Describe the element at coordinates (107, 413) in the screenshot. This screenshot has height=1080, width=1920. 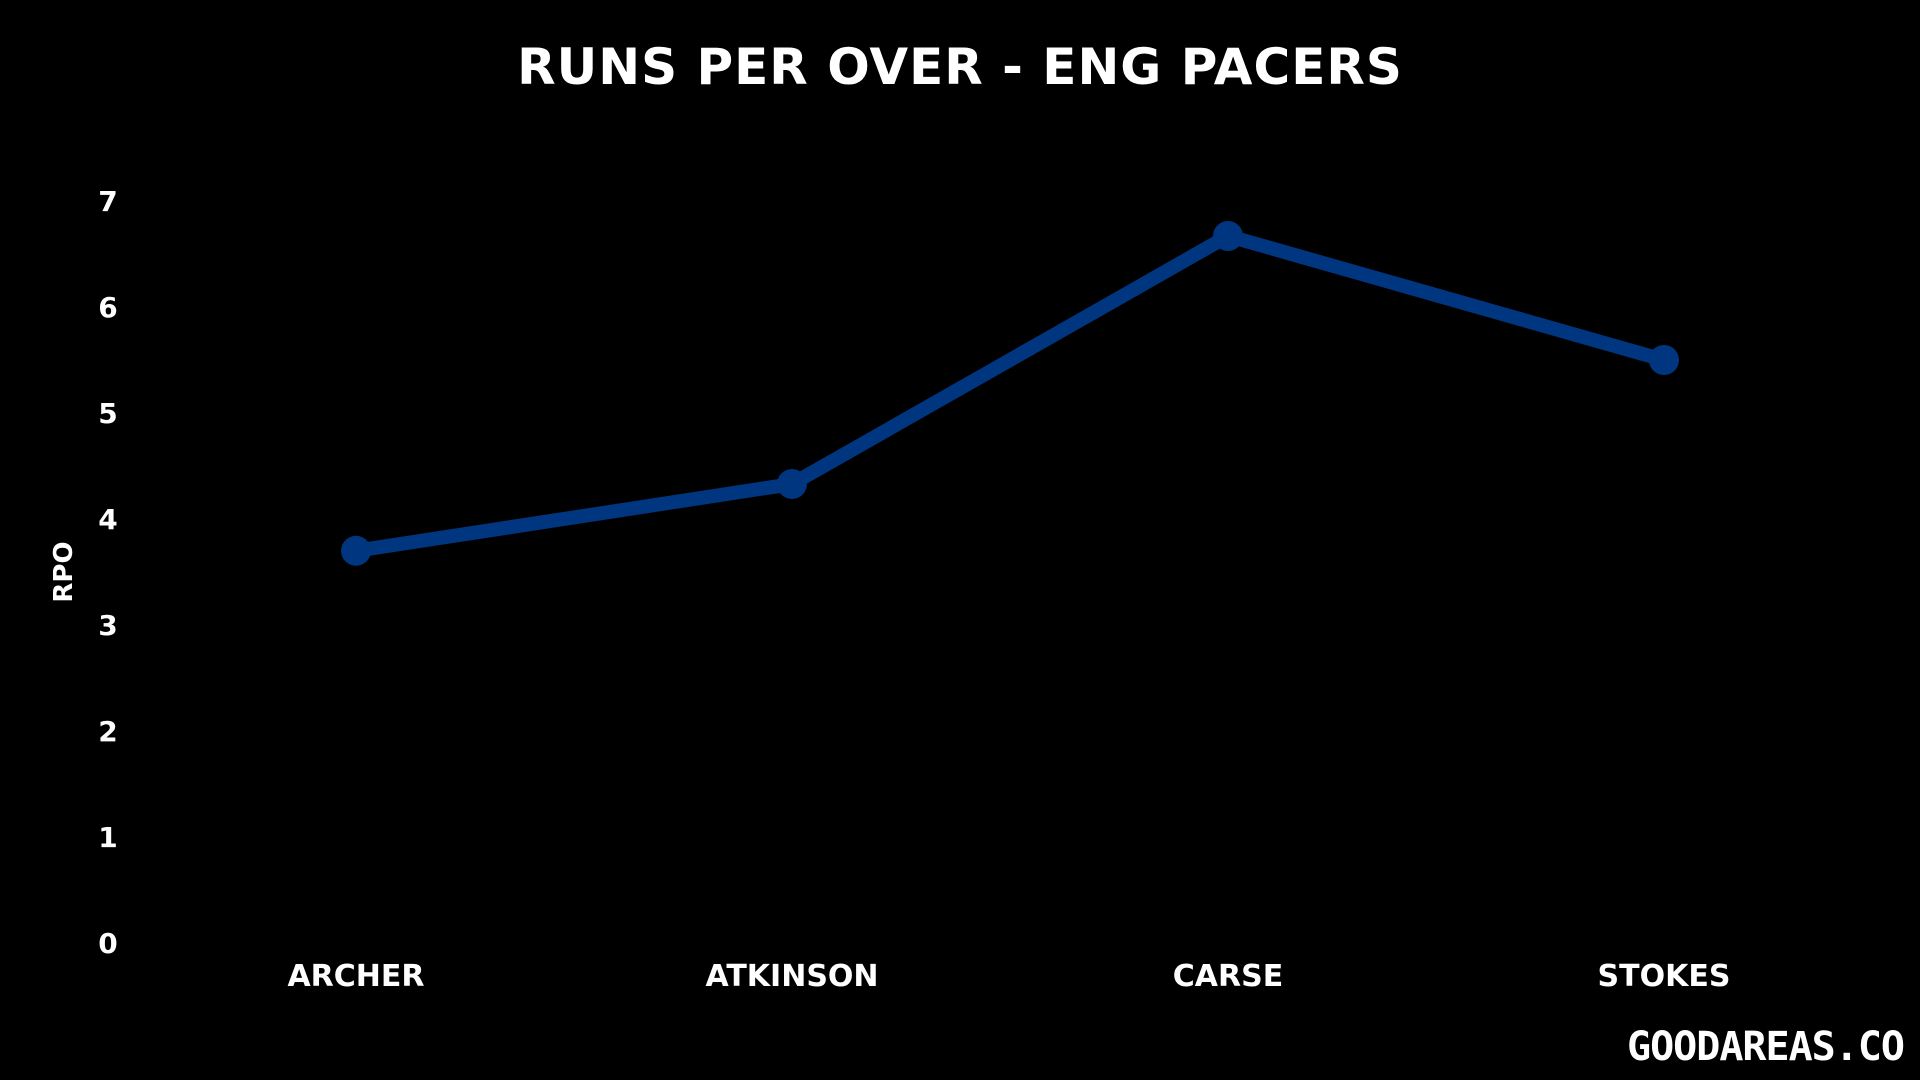
I see `y-tick-label: 5` at that location.